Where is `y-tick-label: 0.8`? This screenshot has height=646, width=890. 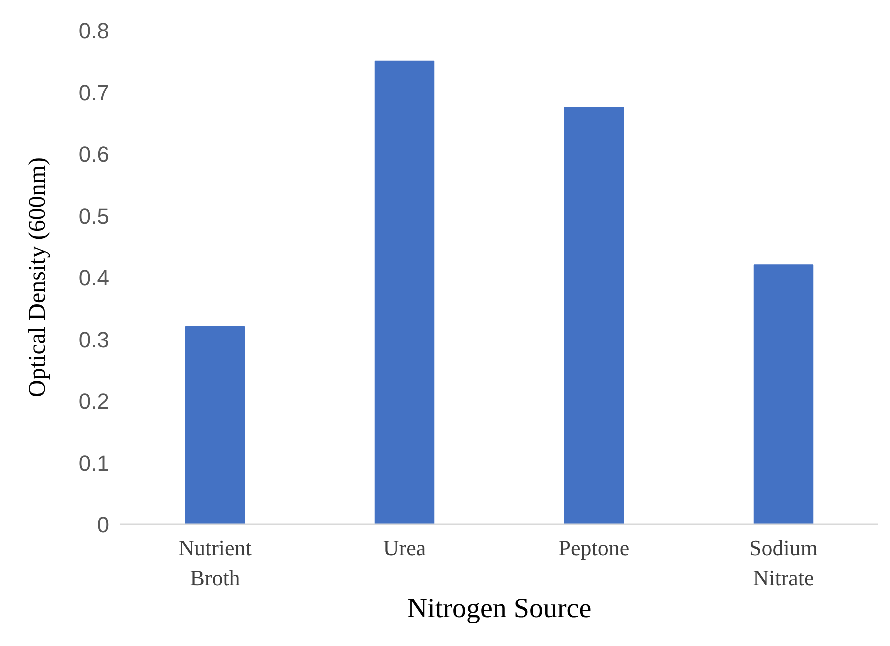
y-tick-label: 0.8 is located at coordinates (94, 31).